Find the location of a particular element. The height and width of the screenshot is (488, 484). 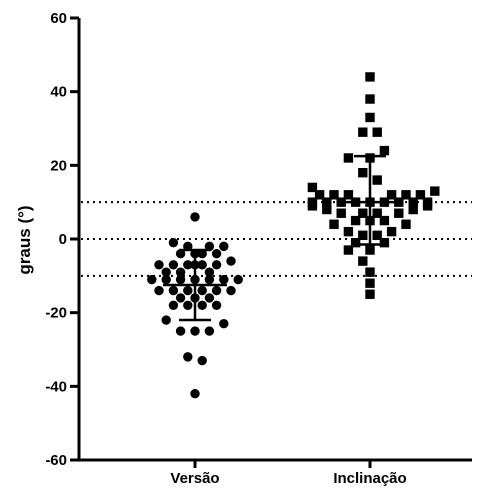

y-tick-label-4: 20 is located at coordinates (58, 165).